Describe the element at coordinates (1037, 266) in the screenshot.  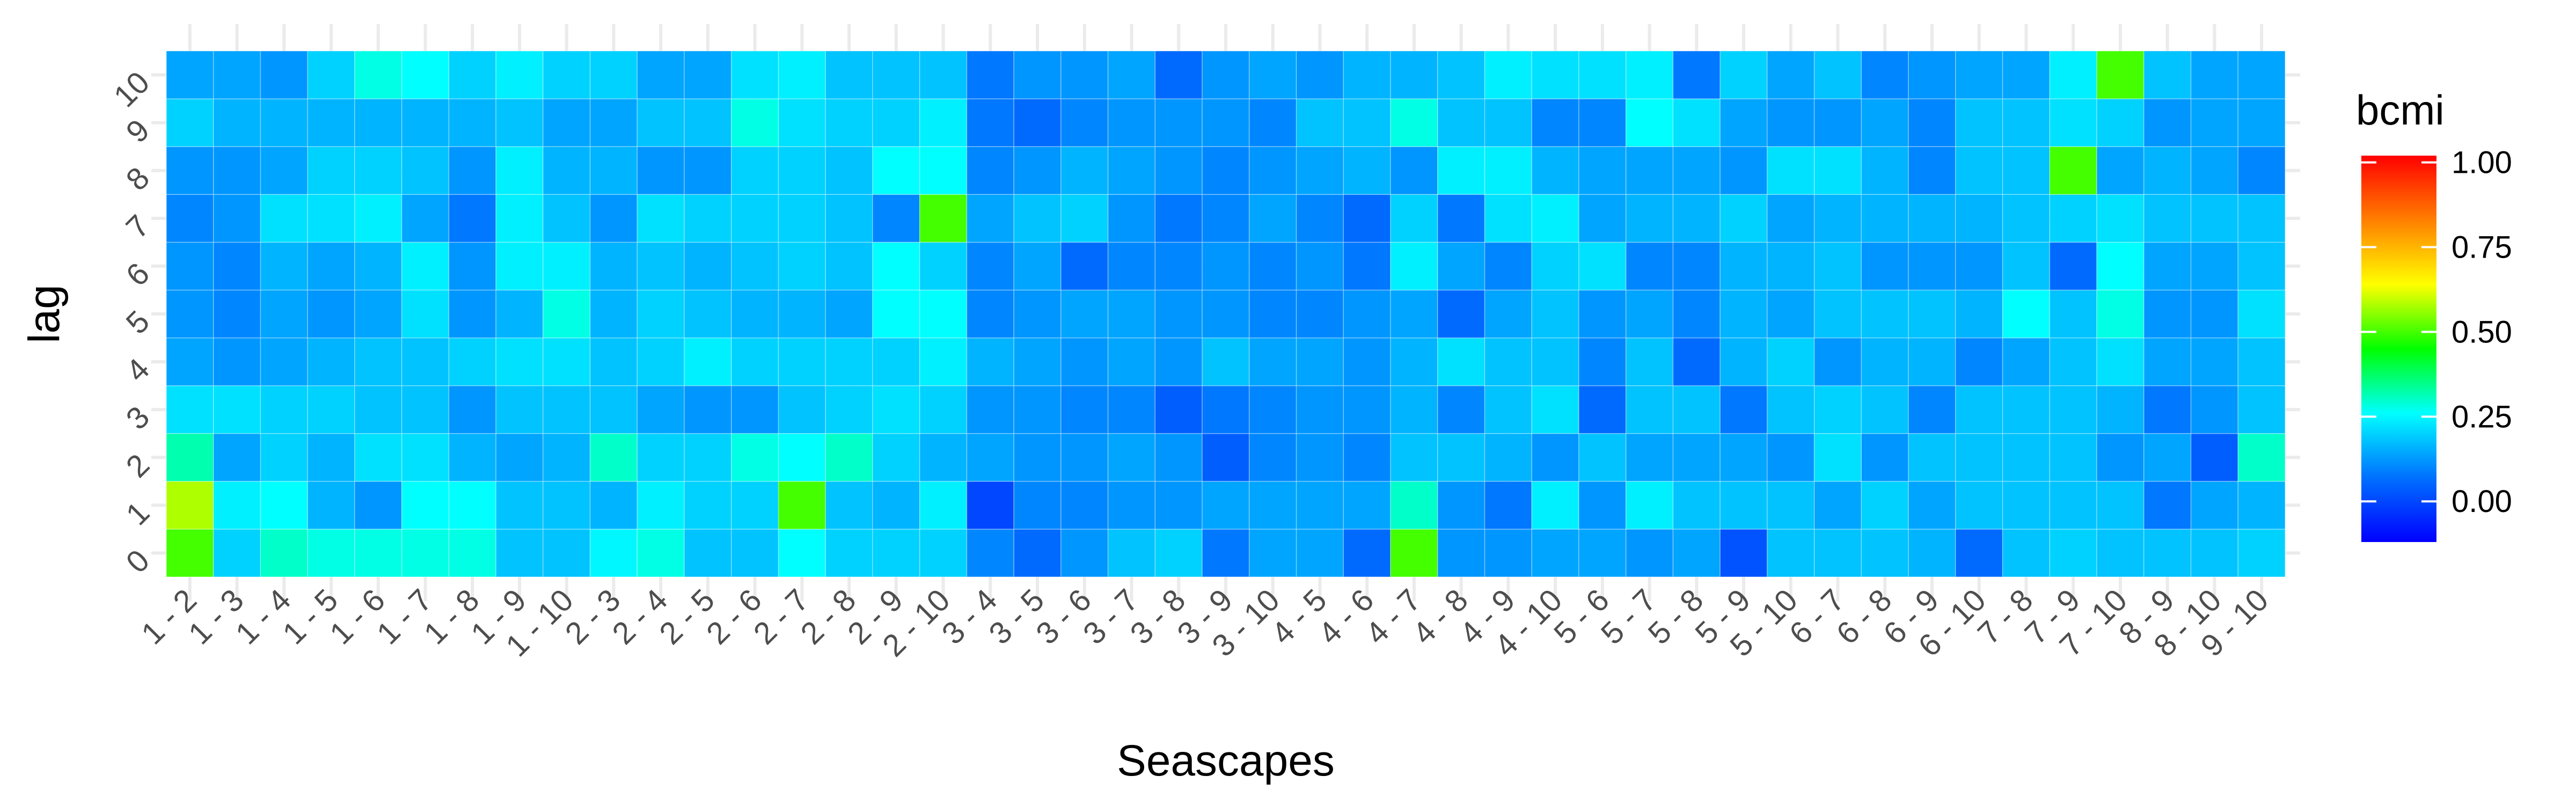
I see `heatmap-cell: 3 - 5, lag 6: 0.14` at that location.